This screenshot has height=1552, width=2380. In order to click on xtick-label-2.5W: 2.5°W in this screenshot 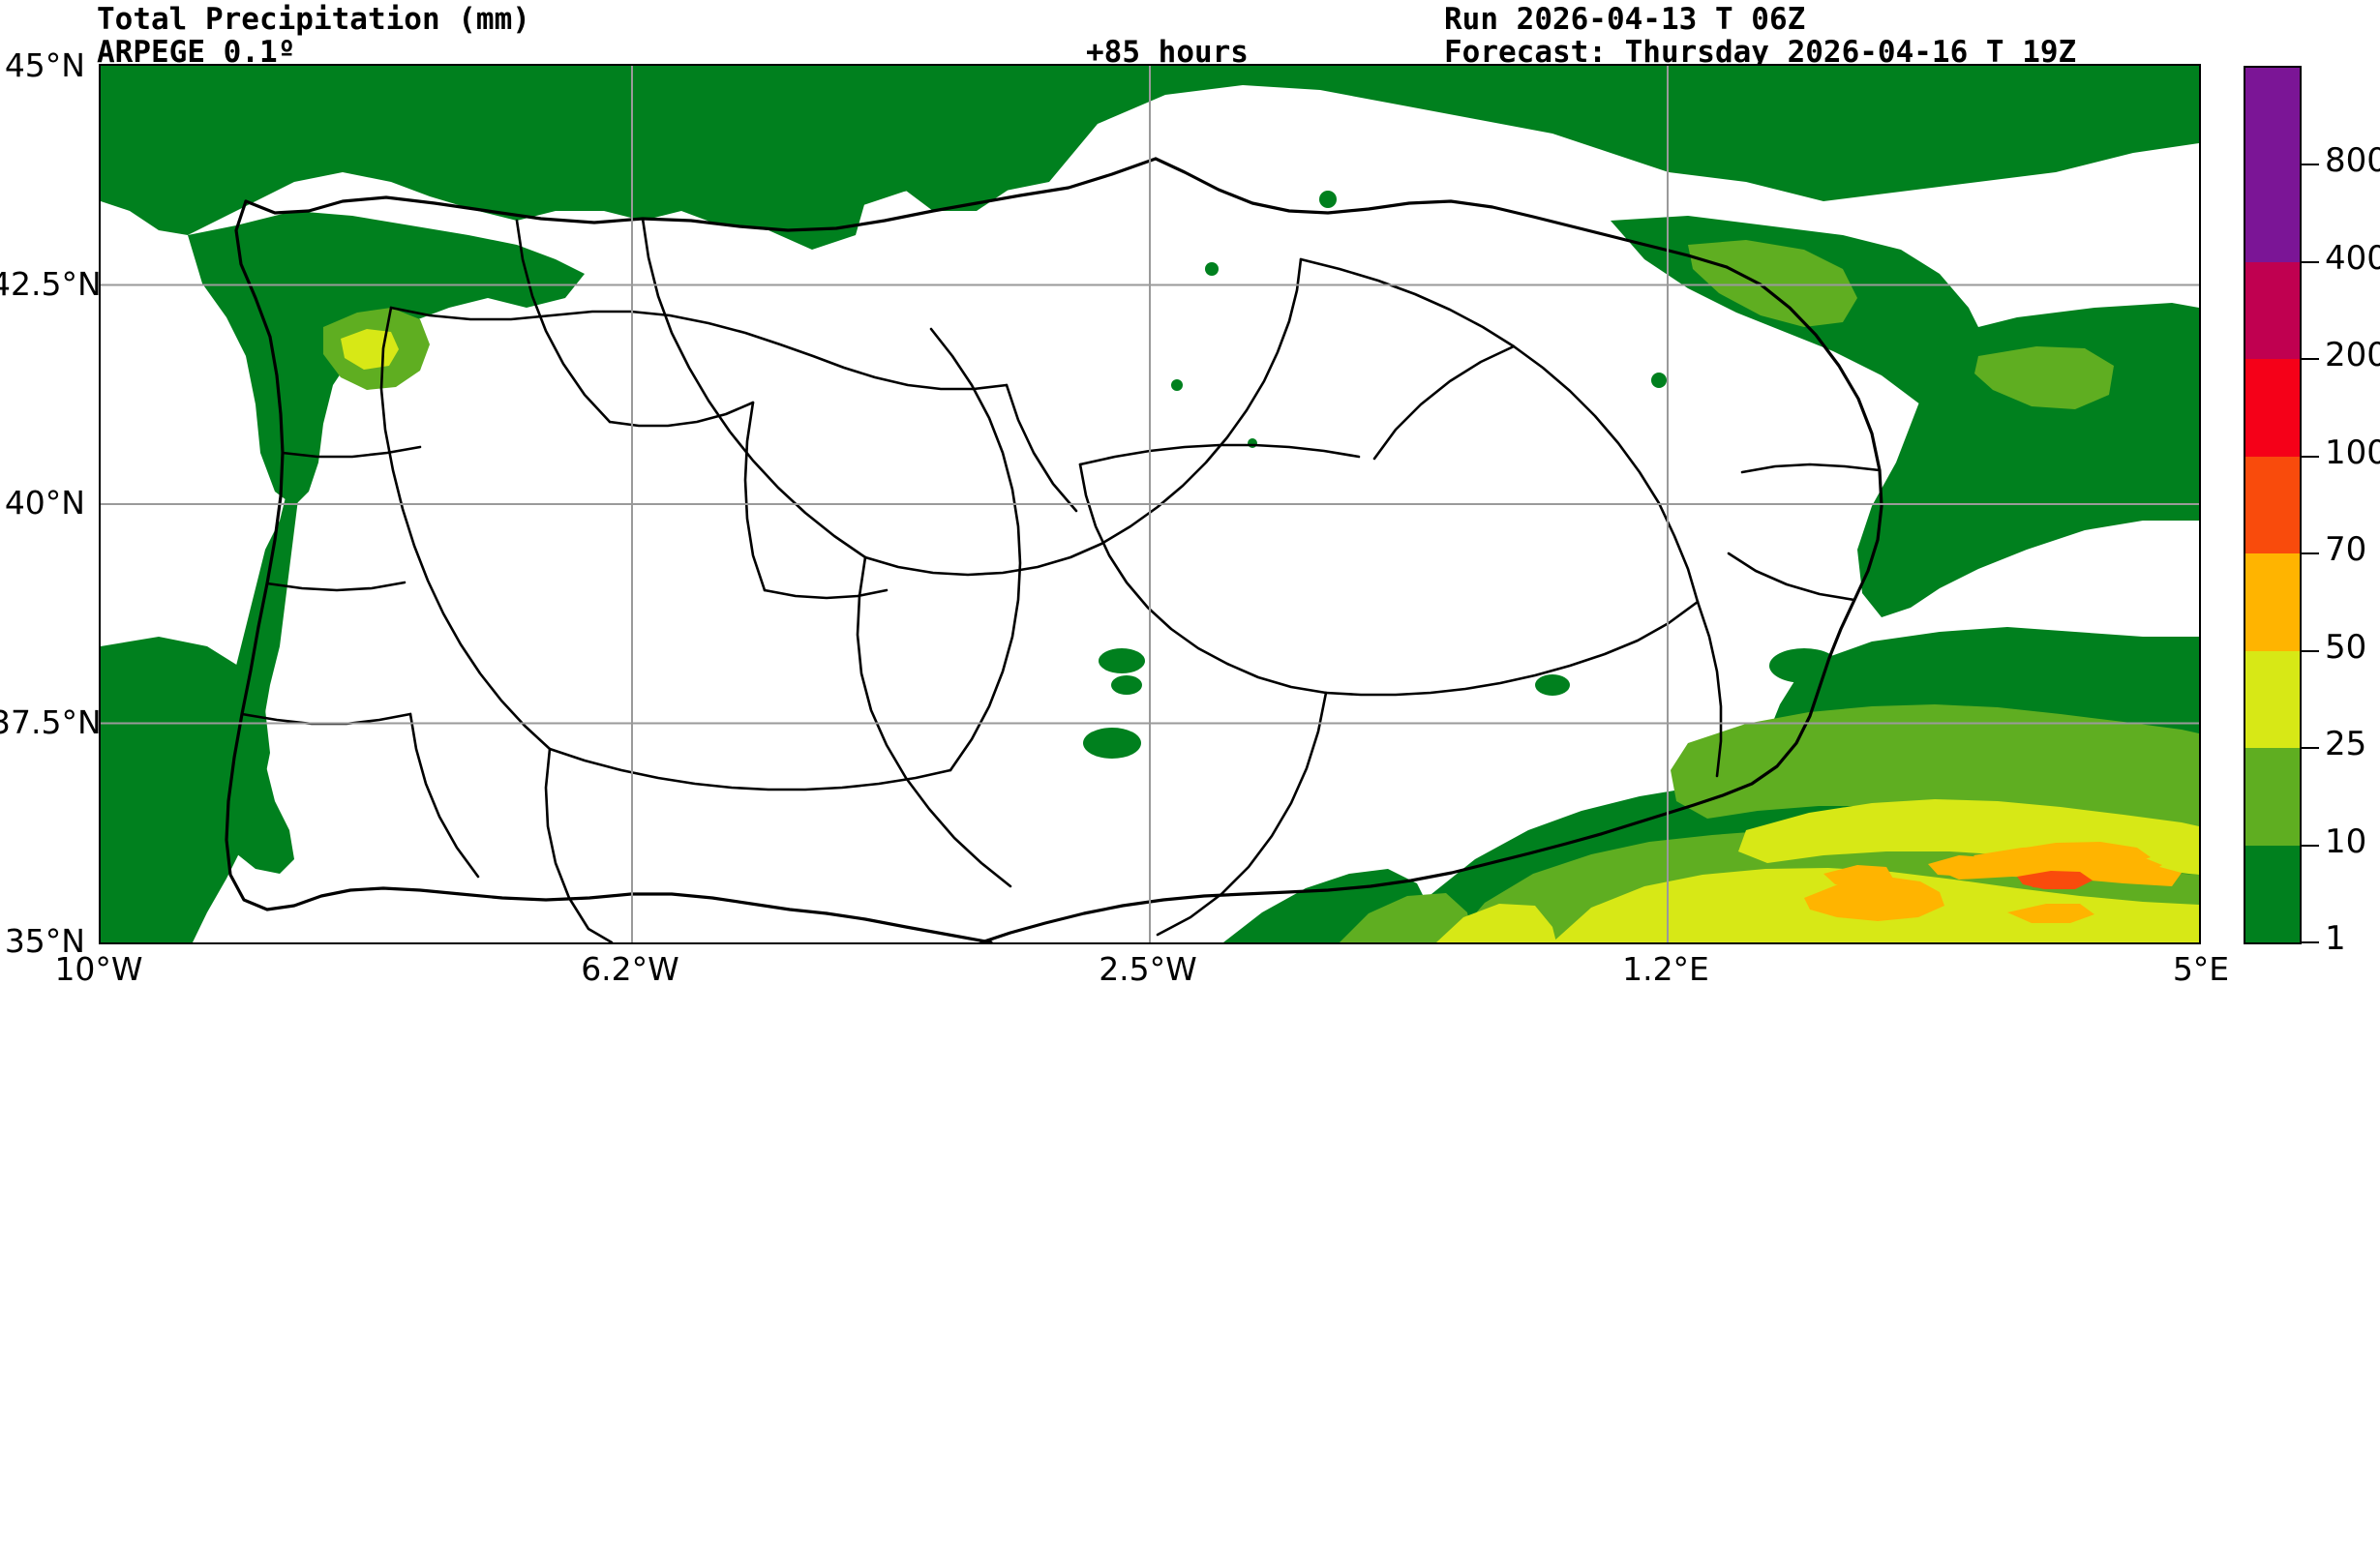, I will do `click(1148, 969)`.